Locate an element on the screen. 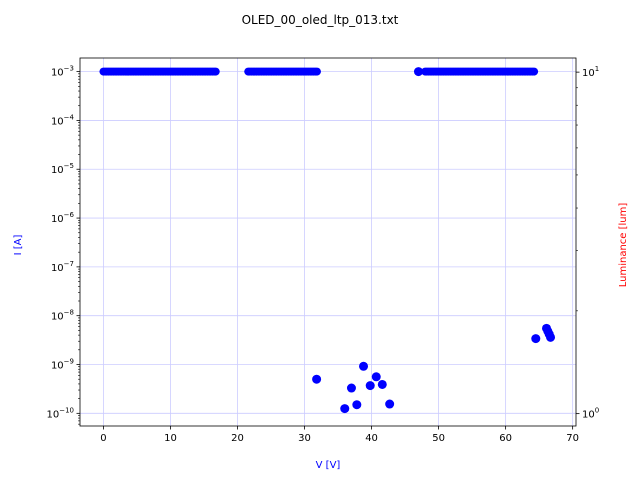  x-tick-label: 30 is located at coordinates (304, 438).